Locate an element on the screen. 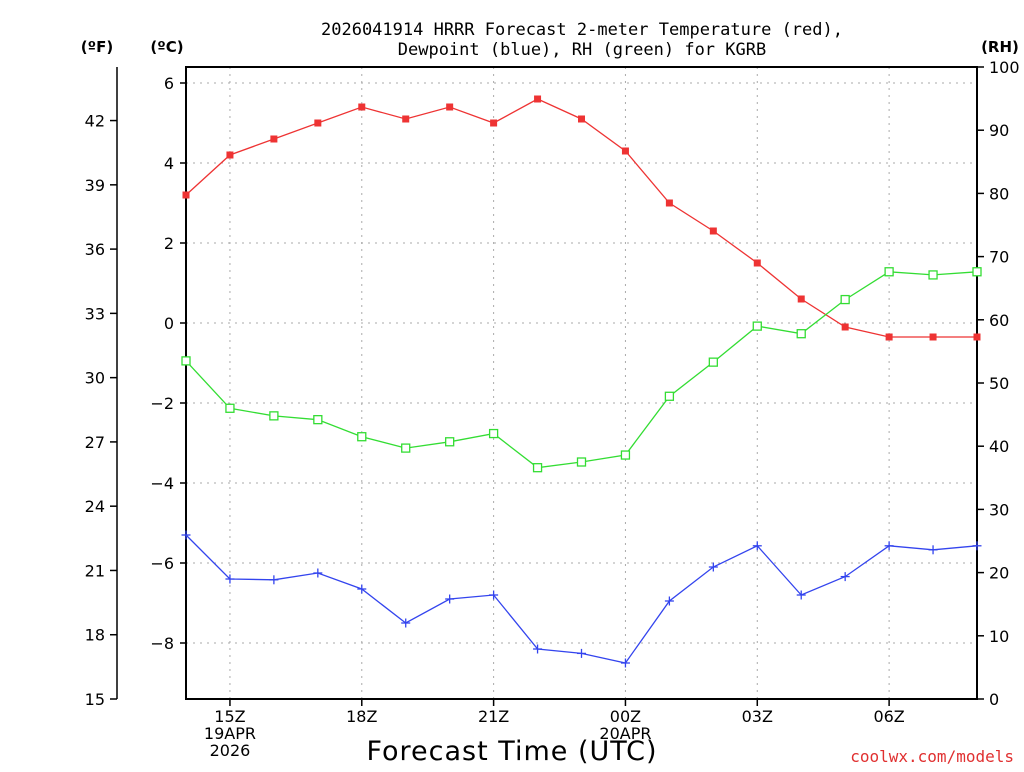 The width and height of the screenshot is (1024, 772). fahrenheit-tick-label: 27 is located at coordinates (95, 442).